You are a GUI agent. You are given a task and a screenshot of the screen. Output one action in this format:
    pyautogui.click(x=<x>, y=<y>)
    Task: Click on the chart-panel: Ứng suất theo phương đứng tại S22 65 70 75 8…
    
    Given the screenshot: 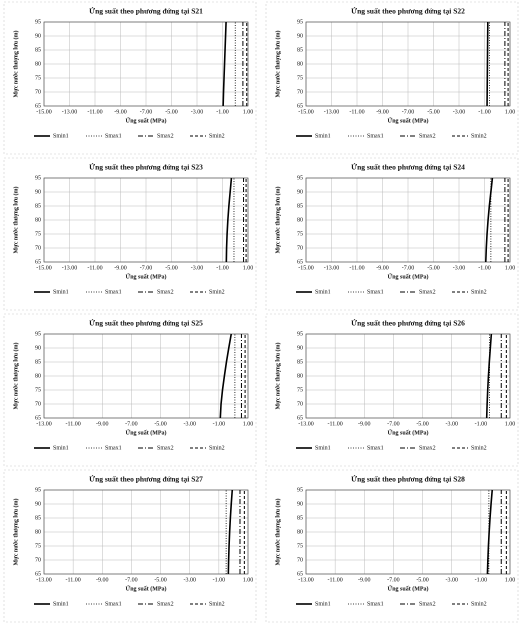 What is the action you would take?
    pyautogui.click(x=392, y=78)
    